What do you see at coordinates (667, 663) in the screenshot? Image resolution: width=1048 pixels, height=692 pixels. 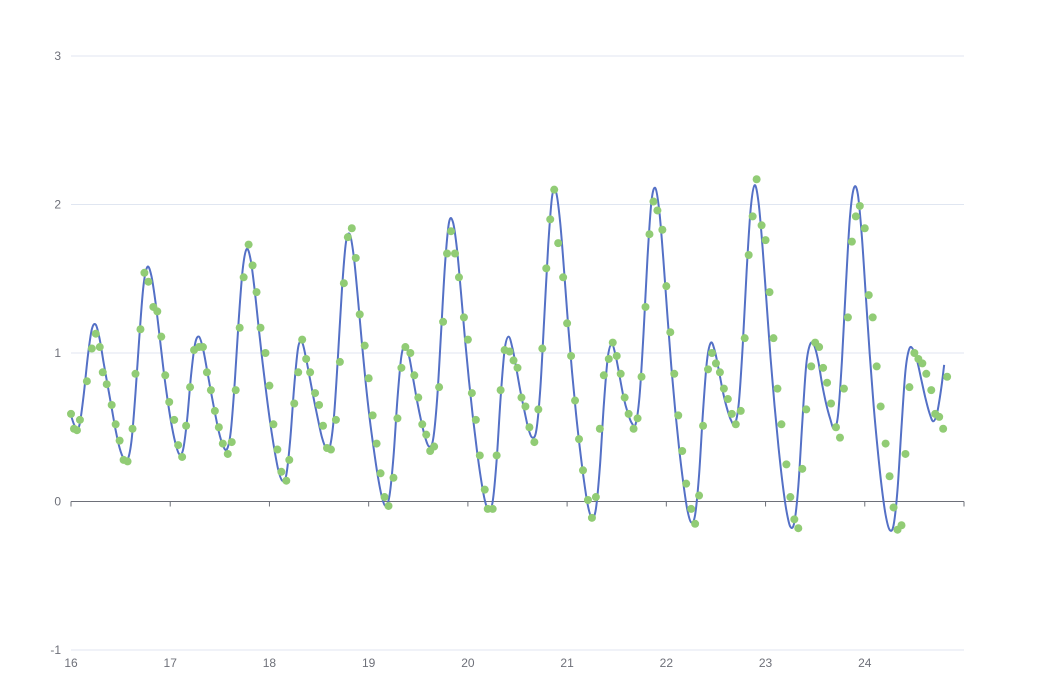 I see `x-tick-label: 22` at bounding box center [667, 663].